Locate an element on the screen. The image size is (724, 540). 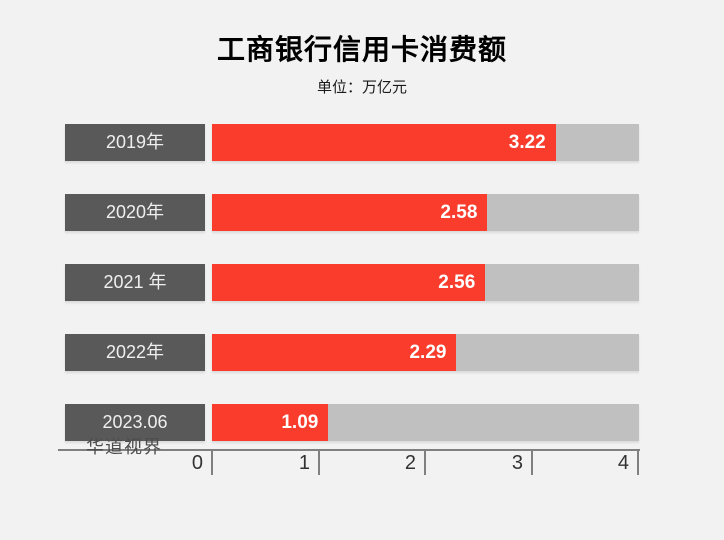
bar-fill: 2.56 is located at coordinates (349, 282).